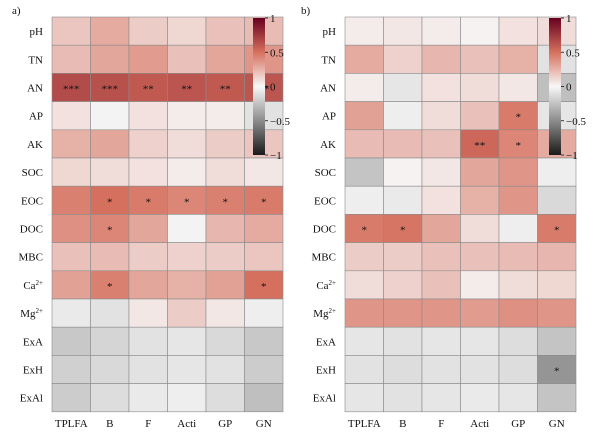 Image resolution: width=595 pixels, height=436 pixels. Describe the element at coordinates (518, 424) in the screenshot. I see `column-label: GP` at that location.